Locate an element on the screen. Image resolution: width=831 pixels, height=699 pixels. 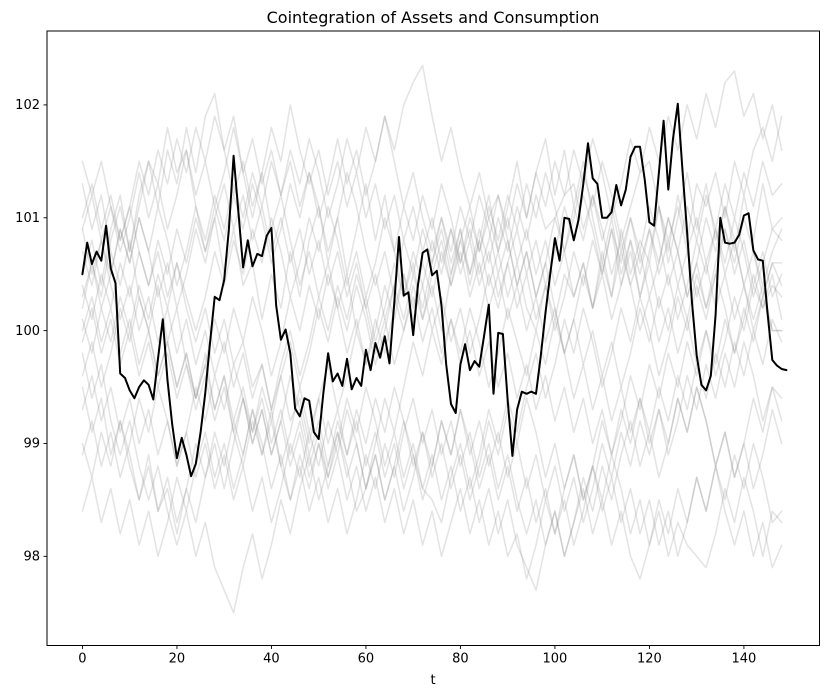
x-axis-label: t is located at coordinates (432, 680).